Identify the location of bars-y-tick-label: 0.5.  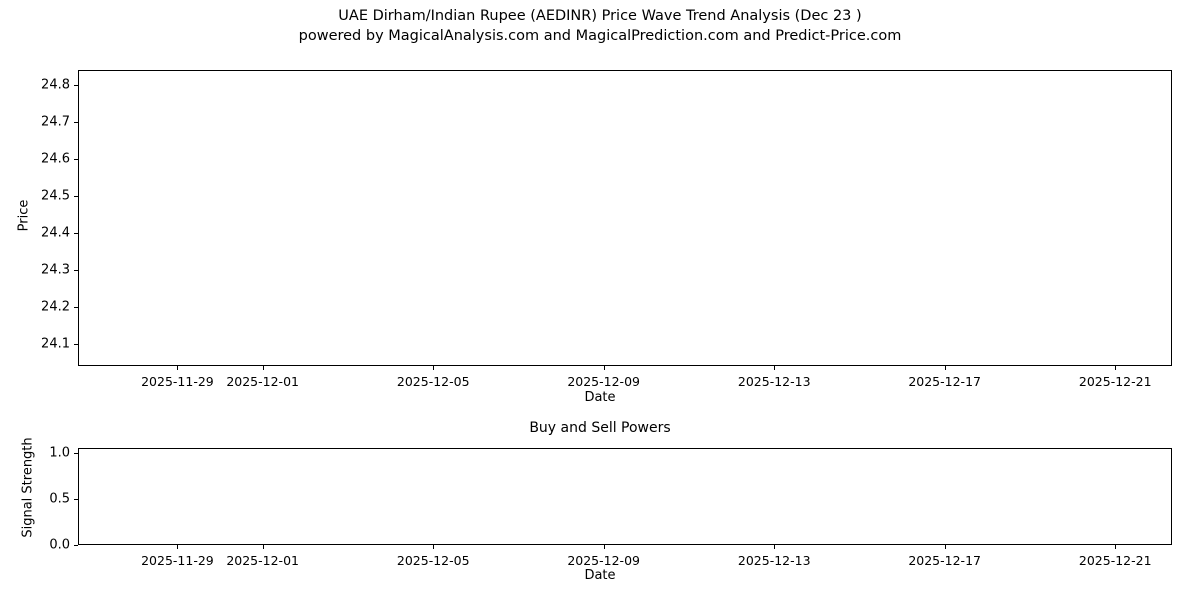
(59, 499).